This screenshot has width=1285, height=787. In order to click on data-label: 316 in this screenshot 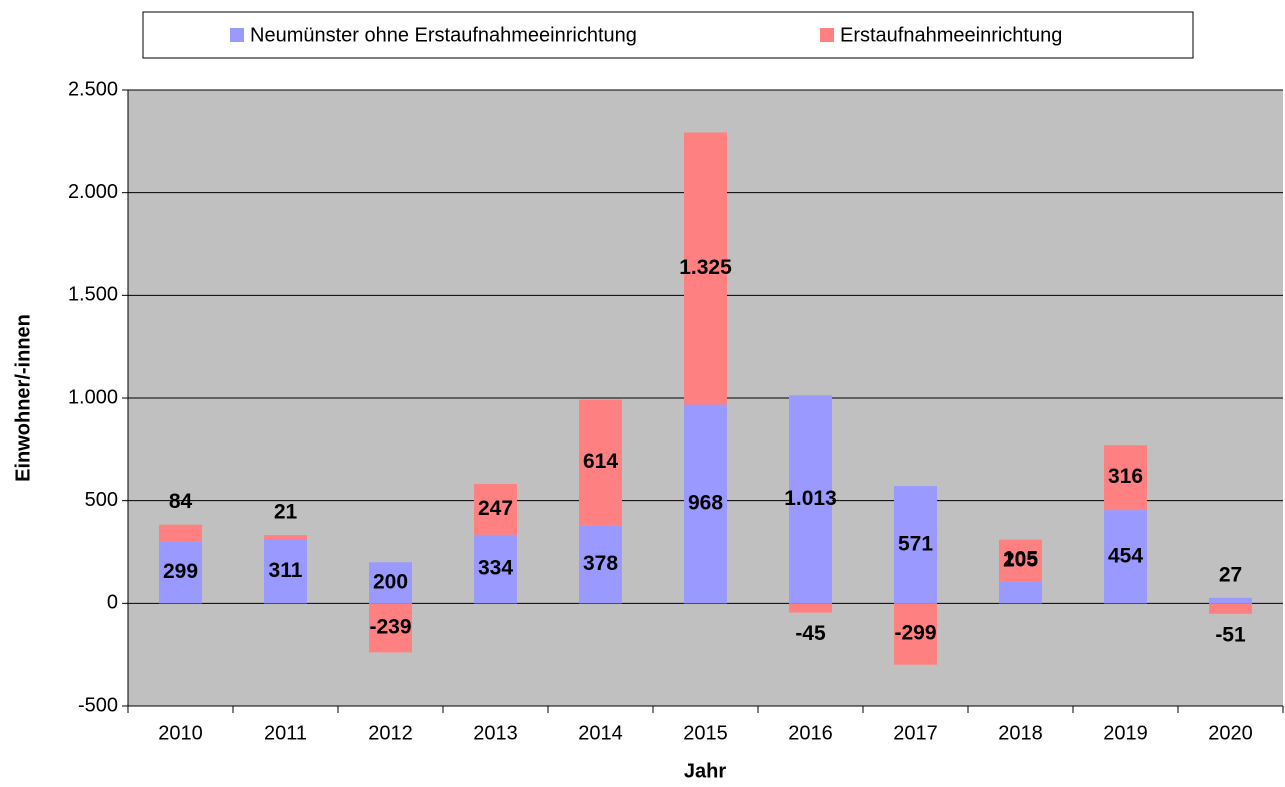, I will do `click(1125, 476)`.